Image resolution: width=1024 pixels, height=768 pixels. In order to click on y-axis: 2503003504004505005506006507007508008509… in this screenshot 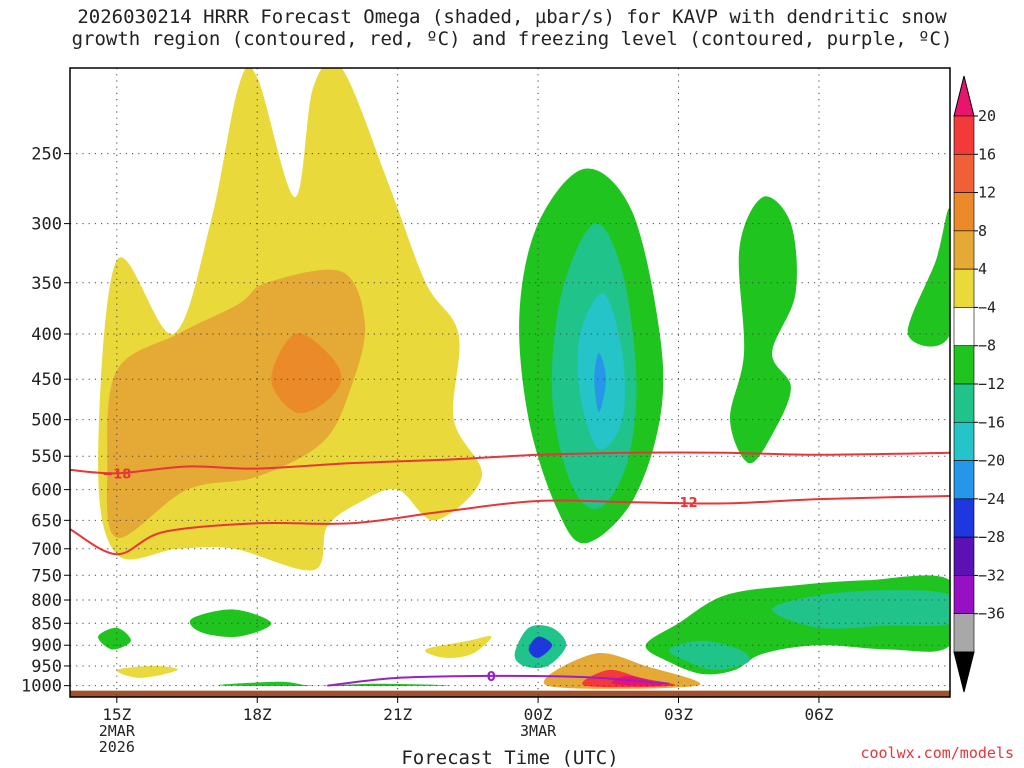, I will do `click(45, 421)`.